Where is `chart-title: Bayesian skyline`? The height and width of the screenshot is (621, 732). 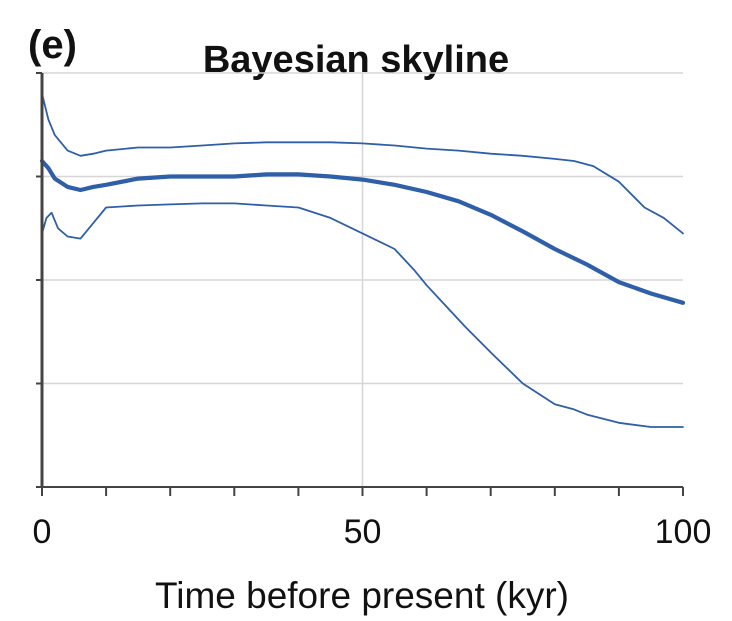 chart-title: Bayesian skyline is located at coordinates (356, 60).